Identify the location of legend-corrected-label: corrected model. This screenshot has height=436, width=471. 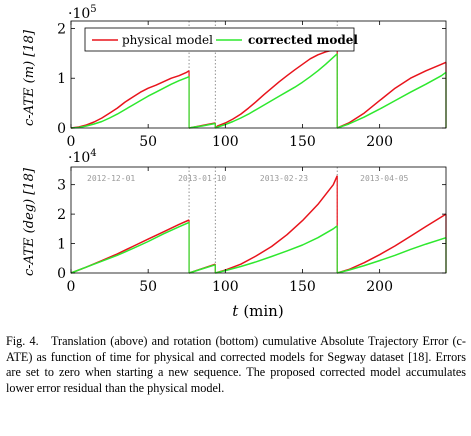
(303, 40).